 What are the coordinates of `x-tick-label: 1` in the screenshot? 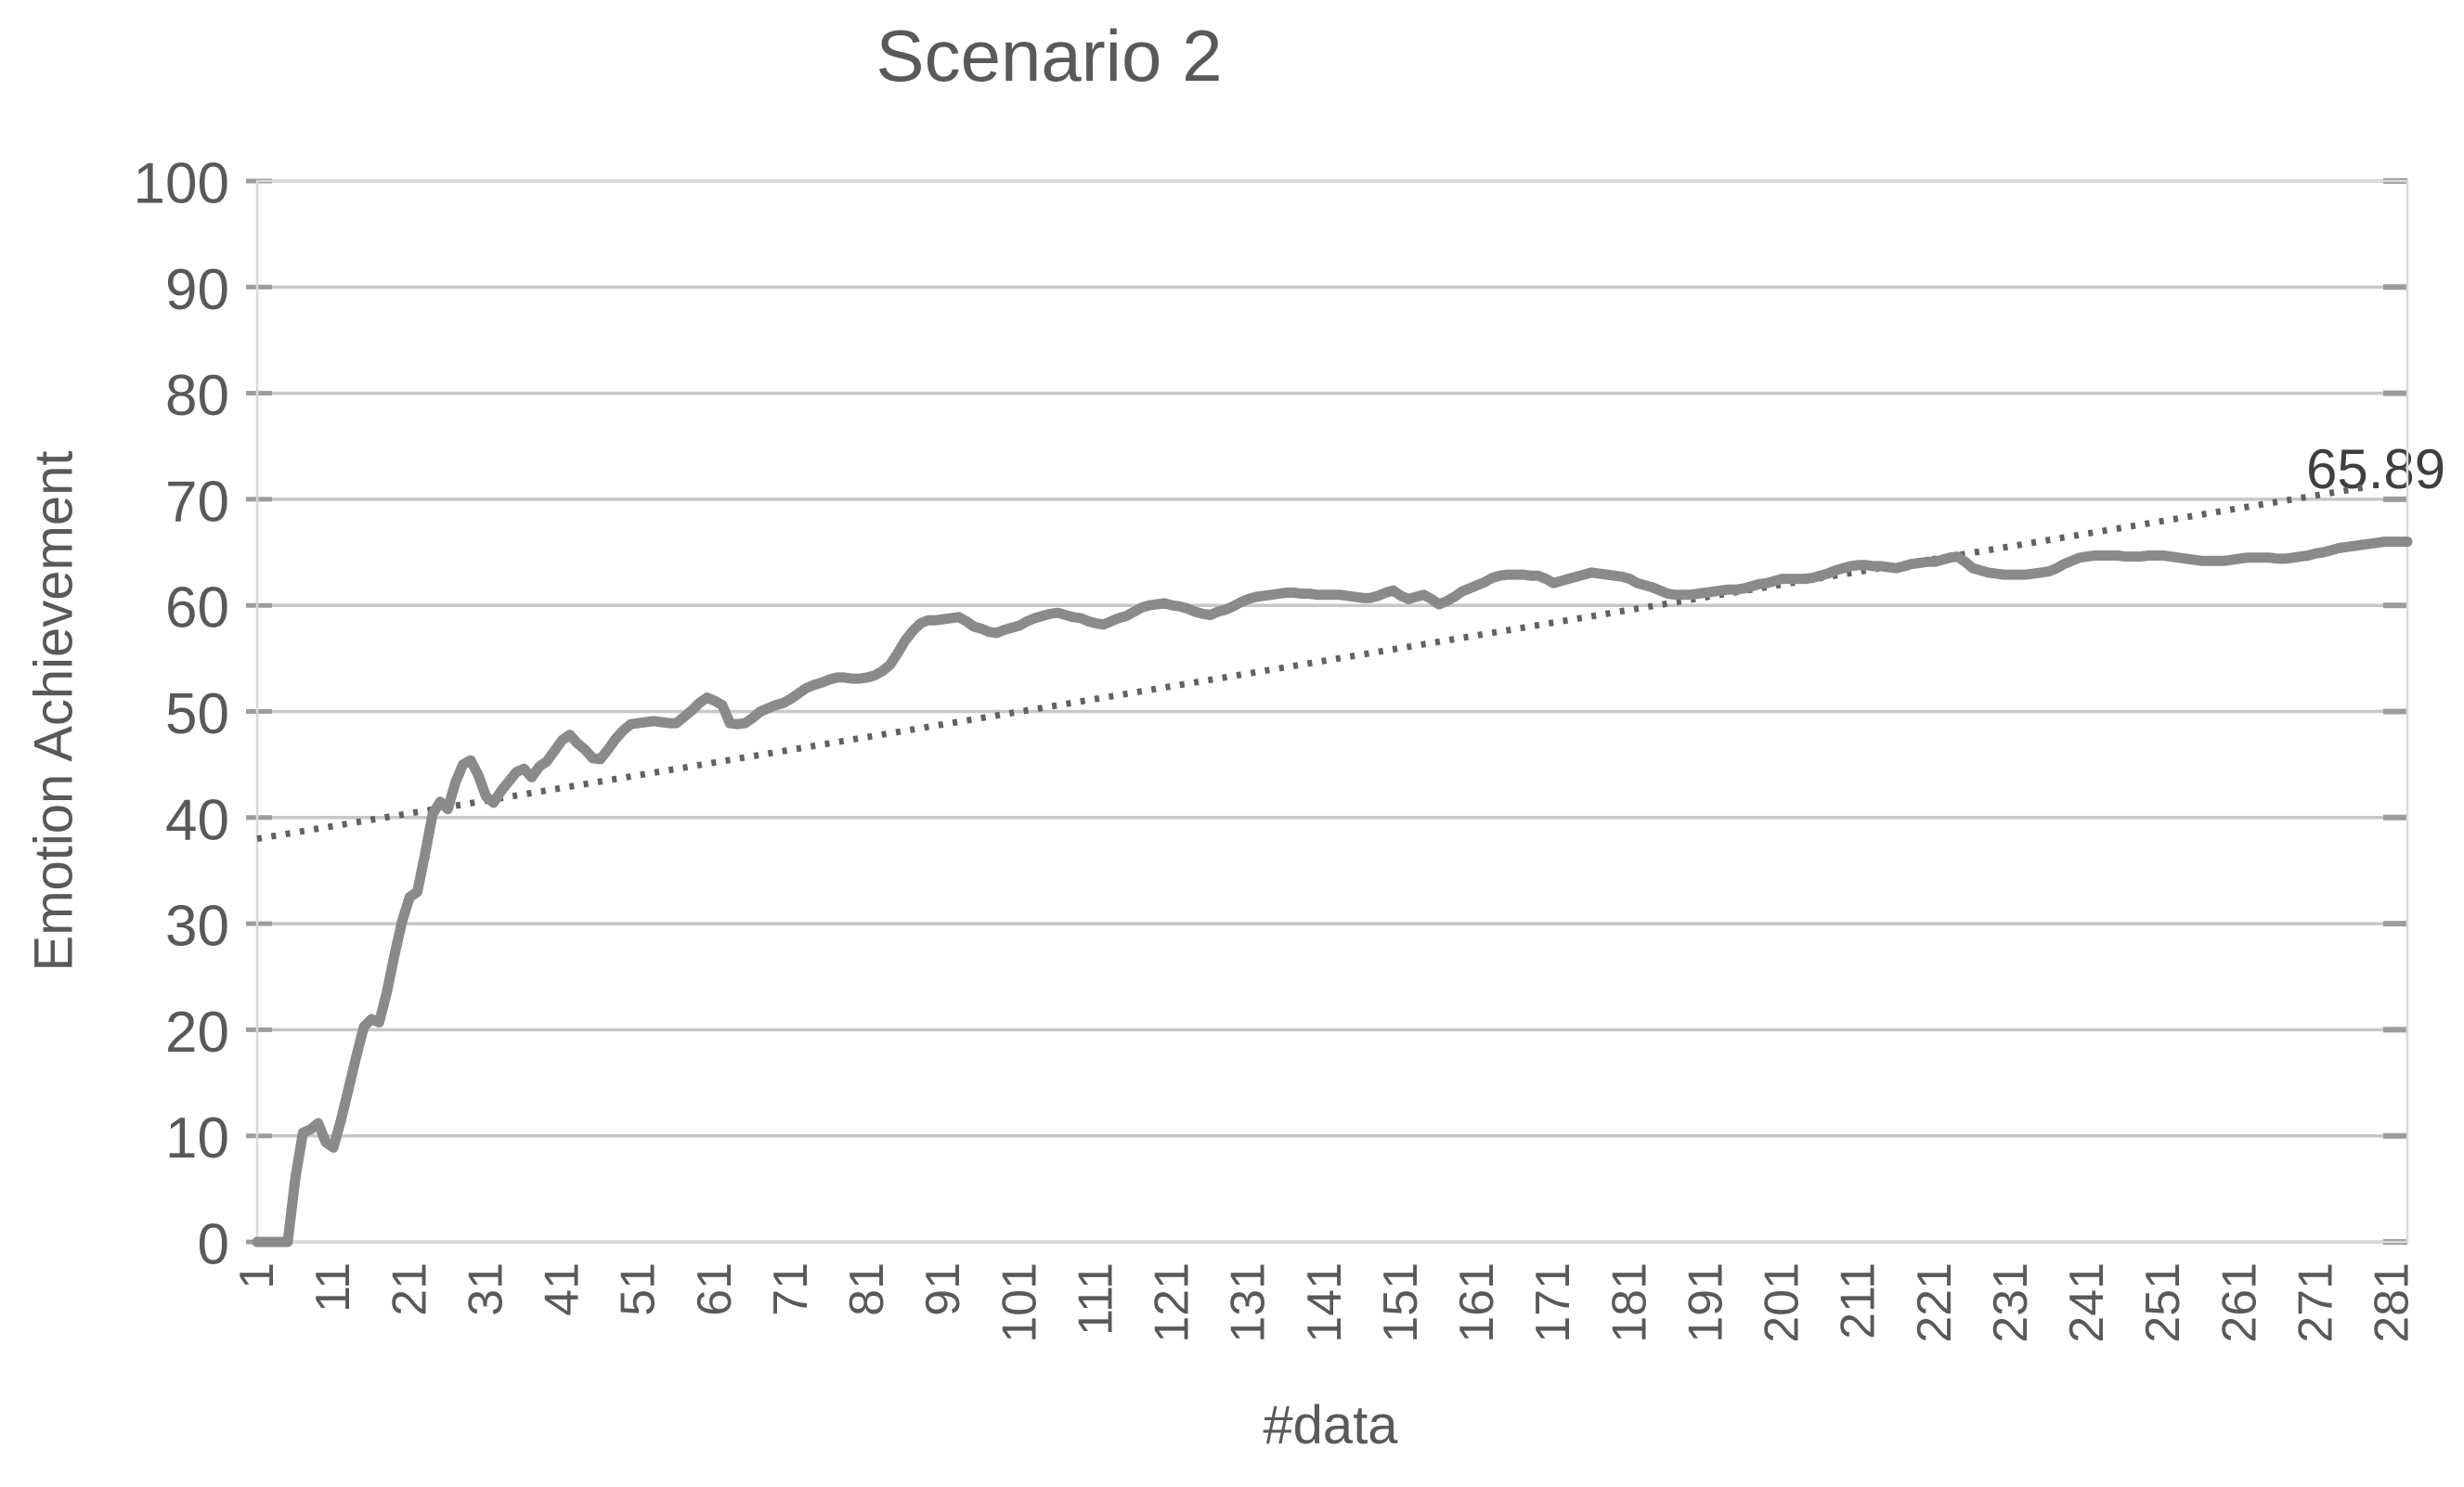 It's located at (257, 1275).